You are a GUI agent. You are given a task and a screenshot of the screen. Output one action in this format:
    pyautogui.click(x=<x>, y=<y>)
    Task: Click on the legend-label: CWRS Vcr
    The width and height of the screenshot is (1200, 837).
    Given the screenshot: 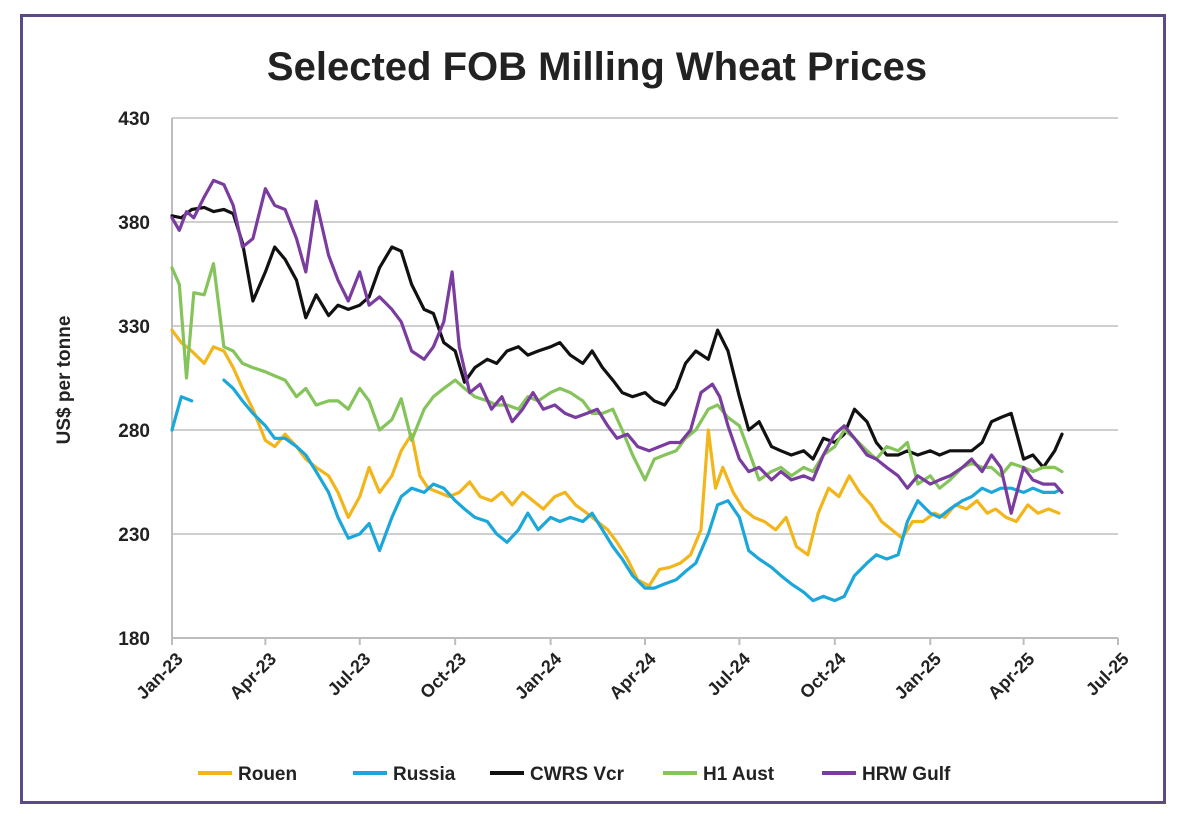 What is the action you would take?
    pyautogui.click(x=577, y=774)
    